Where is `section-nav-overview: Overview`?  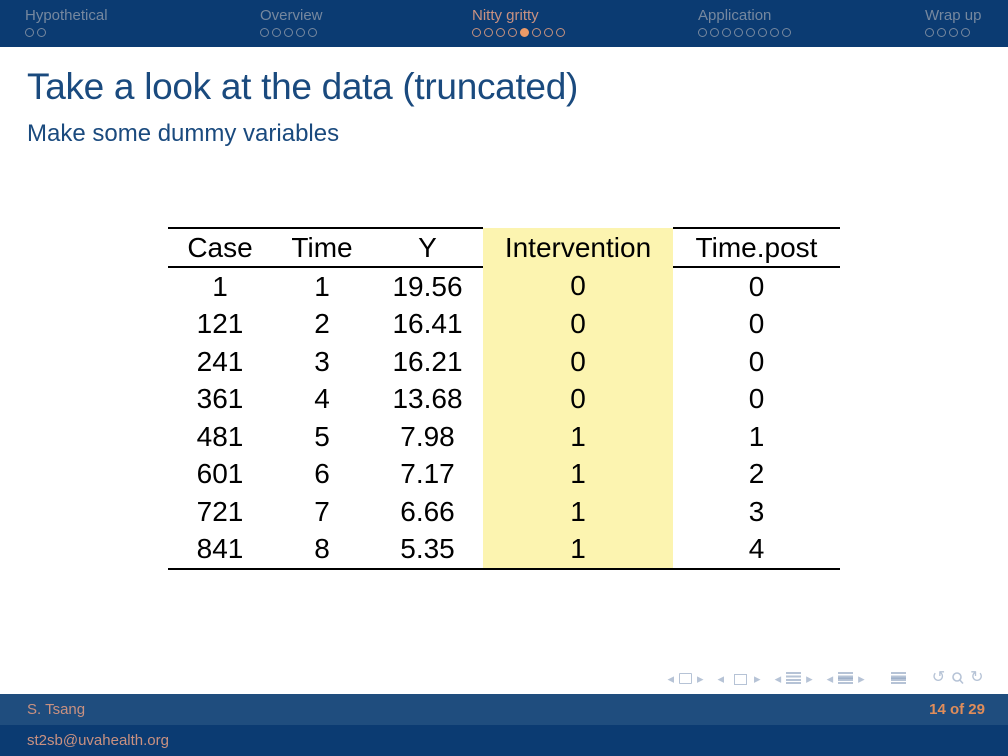
section-nav-overview: Overview is located at coordinates (291, 22).